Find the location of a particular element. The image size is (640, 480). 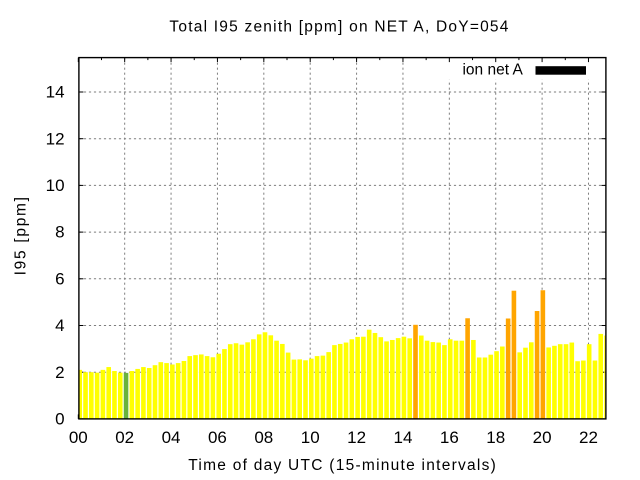

svg-text: 2 is located at coordinates (59, 372).